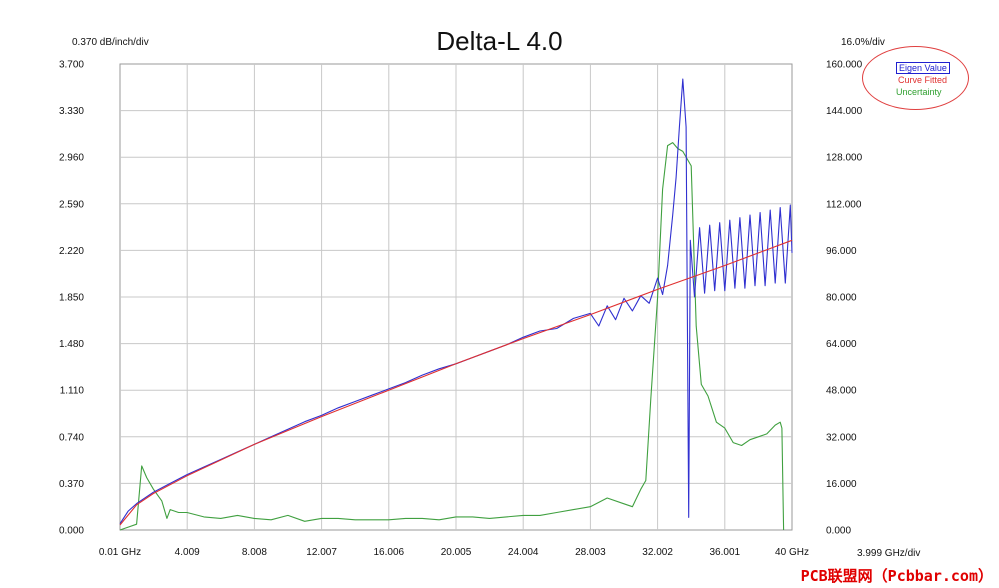 This screenshot has height=588, width=999. I want to click on left-axis-label: 0.370 dB/inch/div, so click(110, 42).